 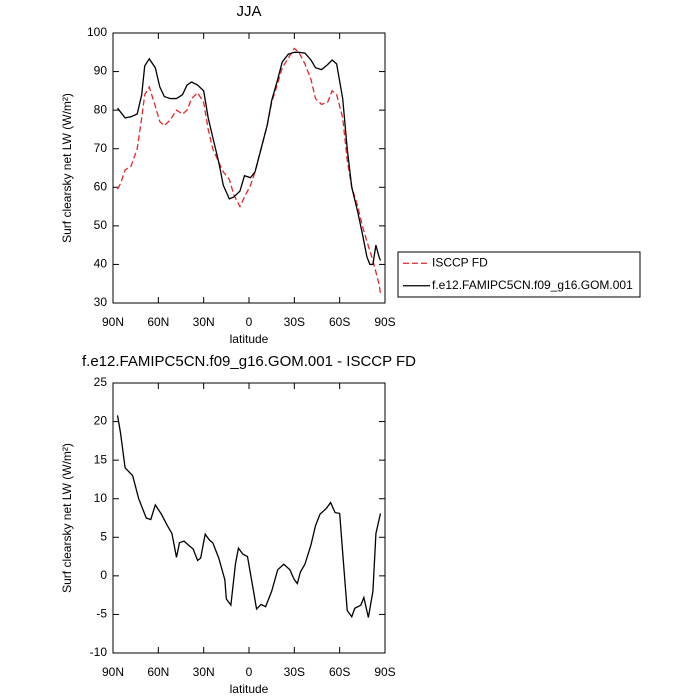 What do you see at coordinates (101, 382) in the screenshot?
I see `y-tick-label: 25` at bounding box center [101, 382].